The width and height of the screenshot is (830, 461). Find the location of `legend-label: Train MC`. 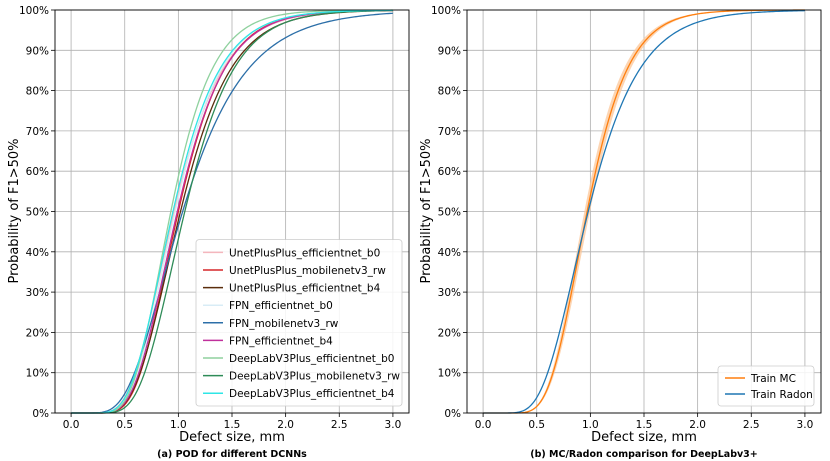

legend-label: Train MC is located at coordinates (773, 379).